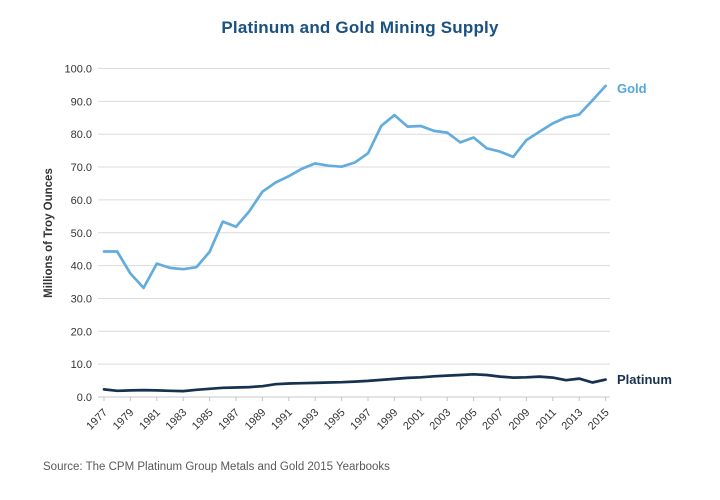 The width and height of the screenshot is (720, 500). What do you see at coordinates (441, 420) in the screenshot?
I see `x-tick-label: 2003` at bounding box center [441, 420].